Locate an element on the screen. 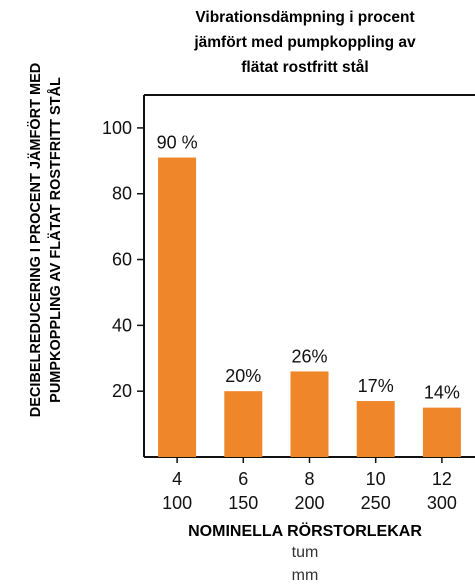  x-tick-label-mm: 250 is located at coordinates (376, 503).